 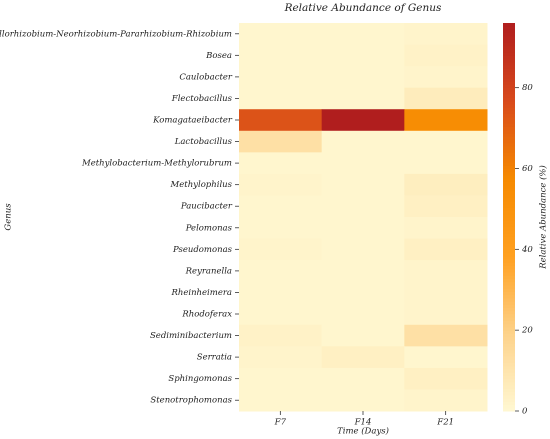 I want to click on colorbar-tick-label: 0, so click(x=525, y=412).